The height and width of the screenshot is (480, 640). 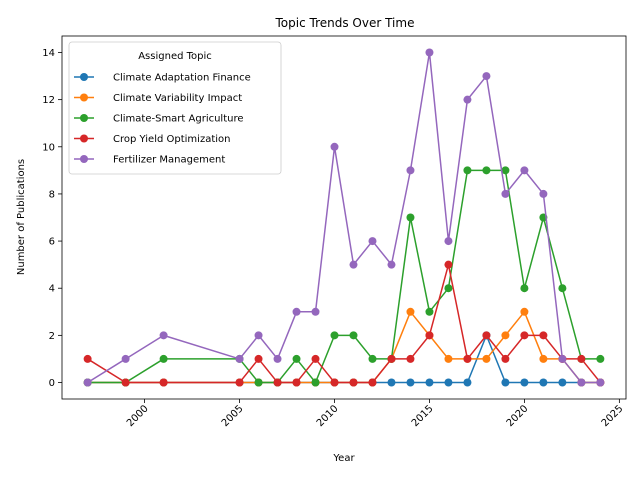 What do you see at coordinates (48, 147) in the screenshot?
I see `y-tick-label: 10` at bounding box center [48, 147].